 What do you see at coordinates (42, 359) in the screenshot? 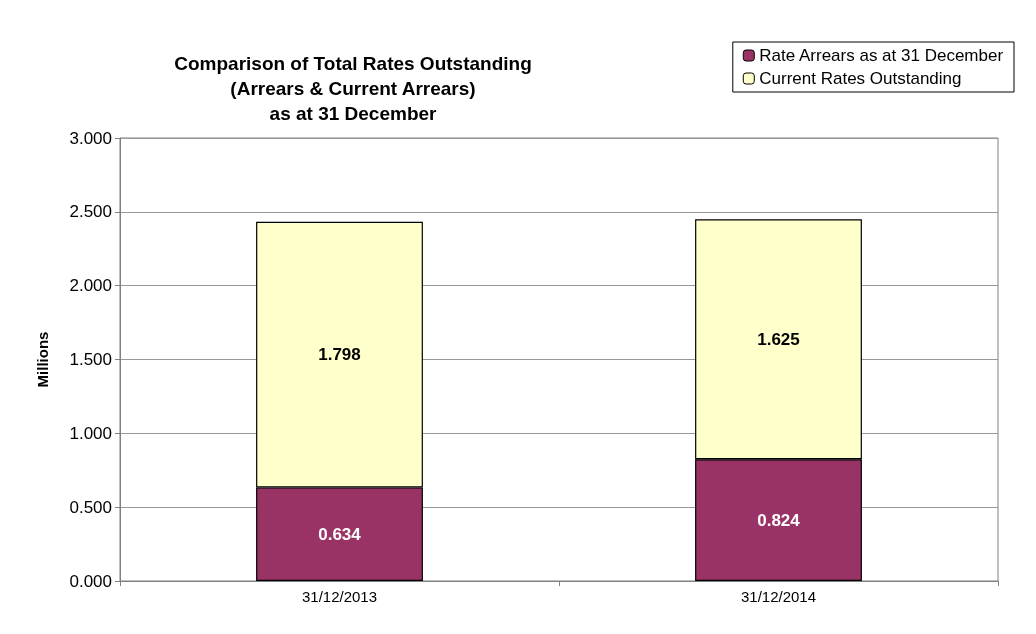
I see `y-axis-title: Millions` at bounding box center [42, 359].